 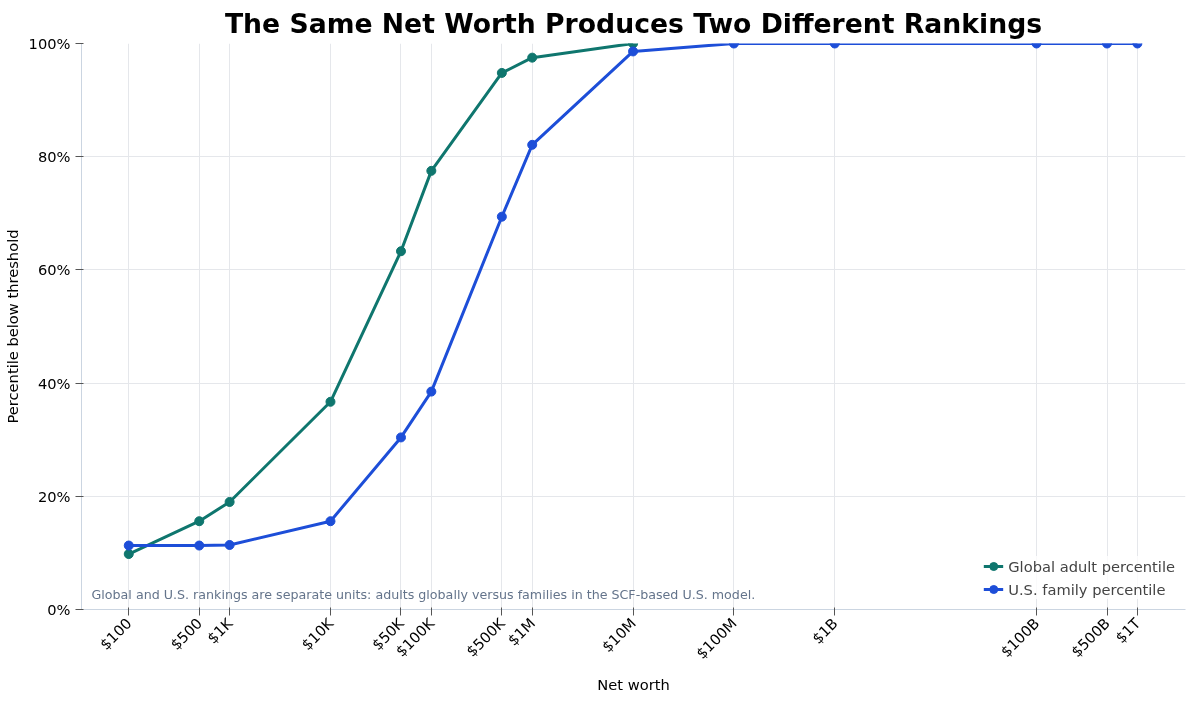 I want to click on y-axis-title: Percentile below threshold, so click(x=12, y=326).